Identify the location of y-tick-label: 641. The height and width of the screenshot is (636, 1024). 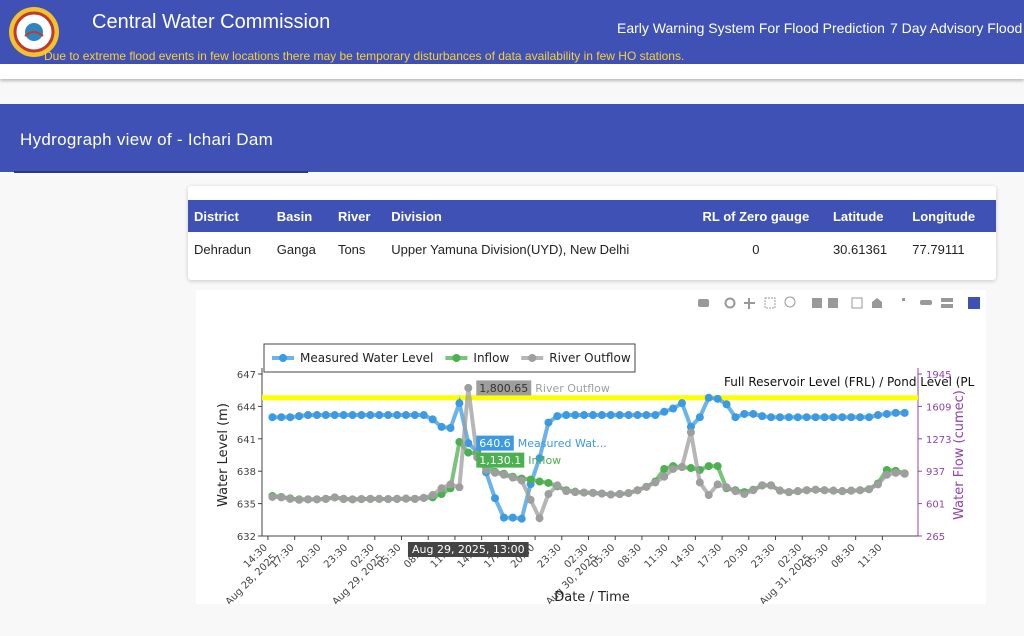
(246, 440).